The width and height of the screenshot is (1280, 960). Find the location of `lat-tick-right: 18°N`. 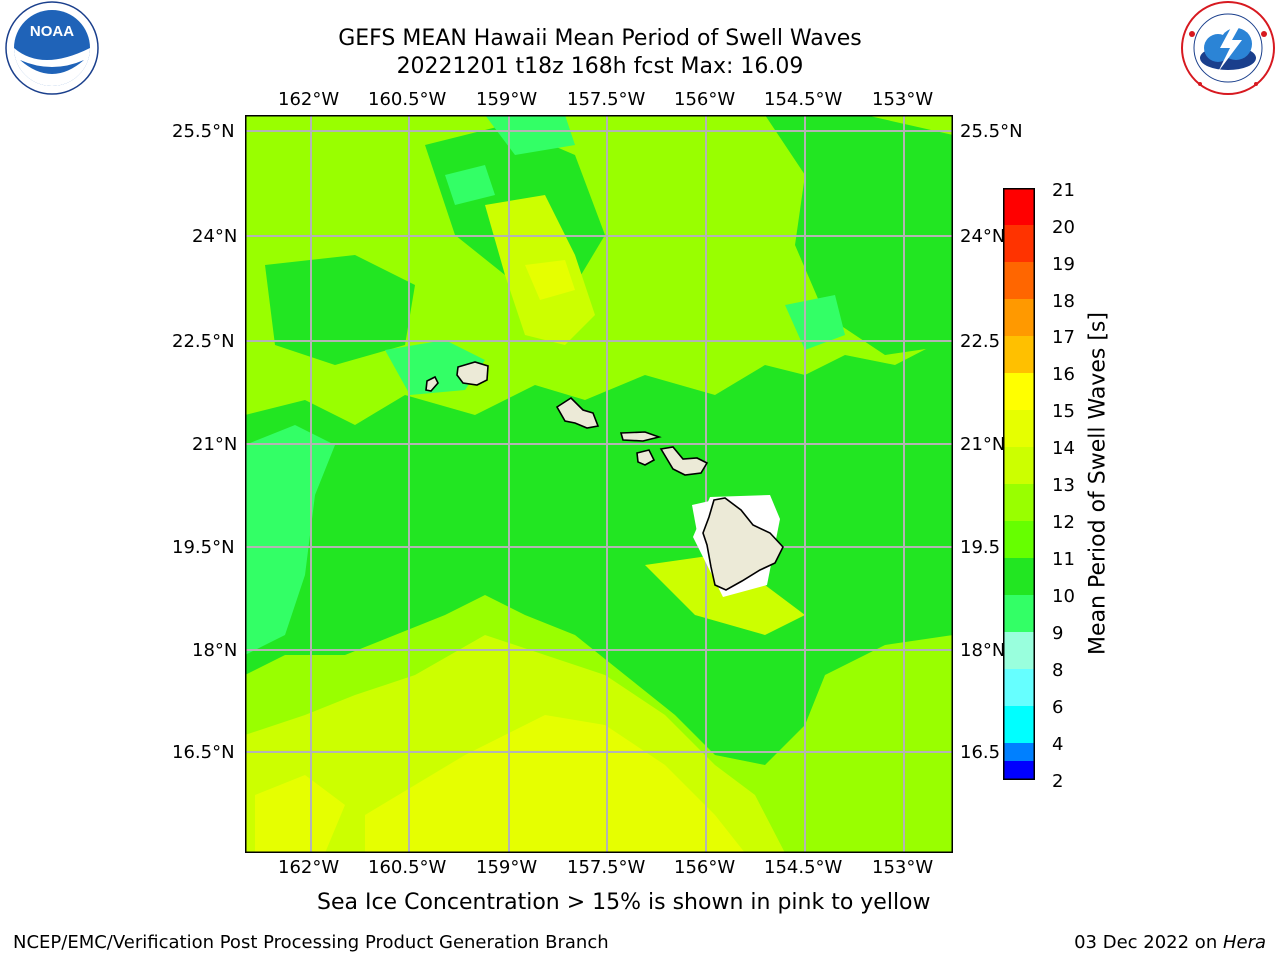

lat-tick-right: 18°N is located at coordinates (983, 650).